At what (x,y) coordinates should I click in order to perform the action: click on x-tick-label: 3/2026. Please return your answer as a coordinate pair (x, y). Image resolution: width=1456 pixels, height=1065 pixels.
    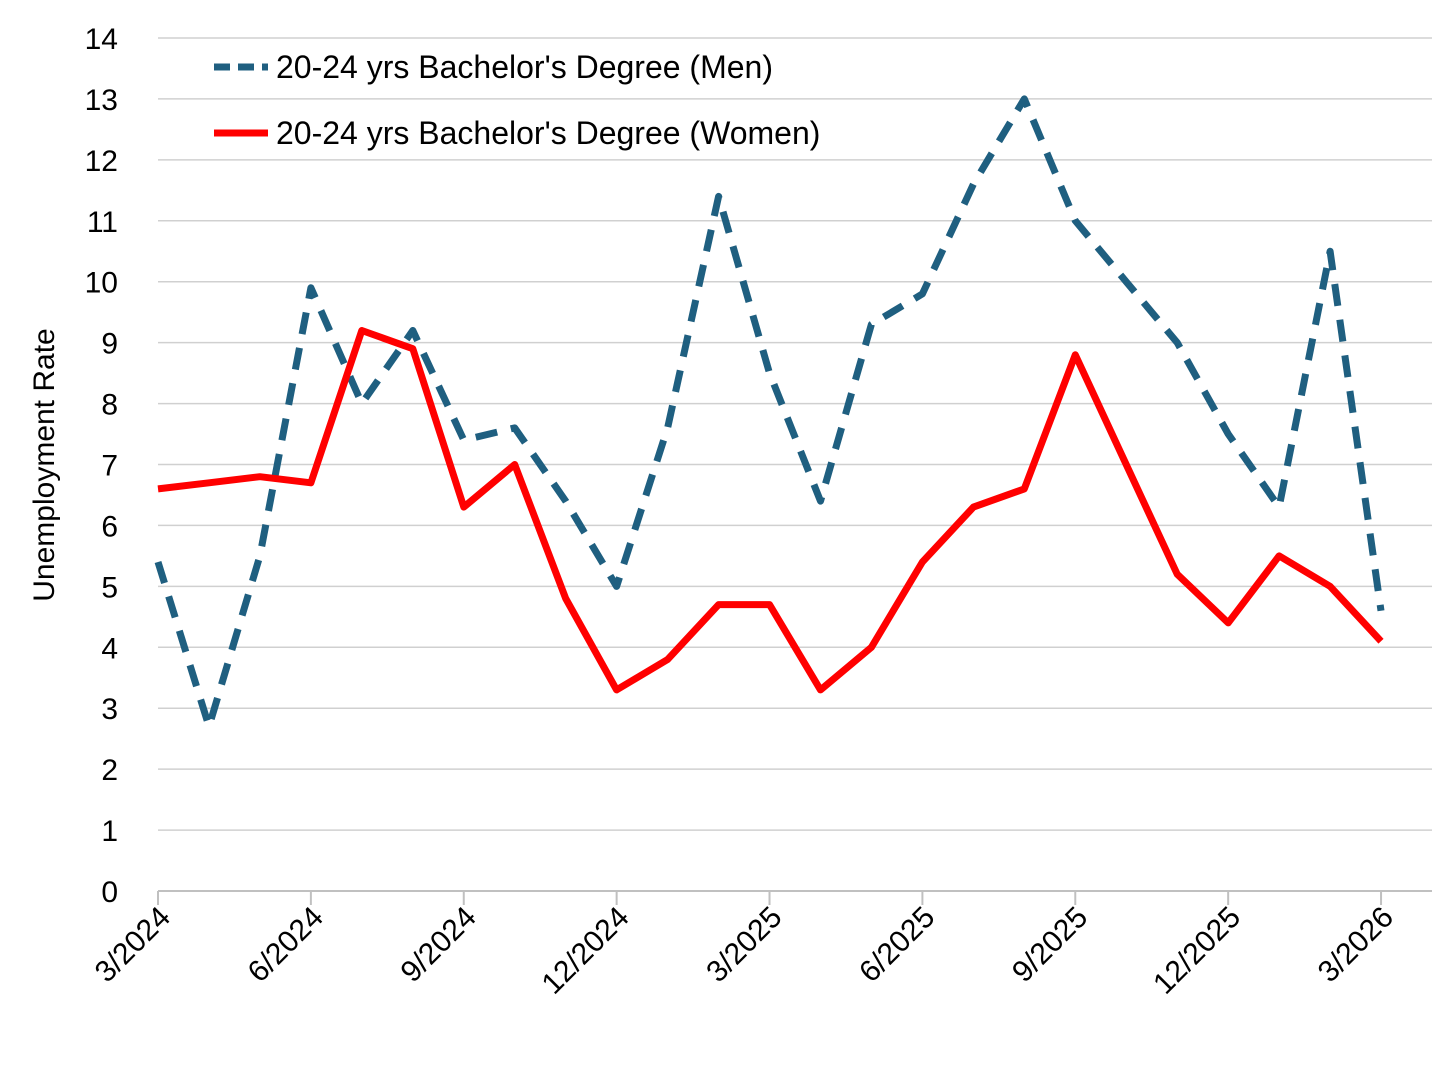
    Looking at the image, I should click on (1356, 945).